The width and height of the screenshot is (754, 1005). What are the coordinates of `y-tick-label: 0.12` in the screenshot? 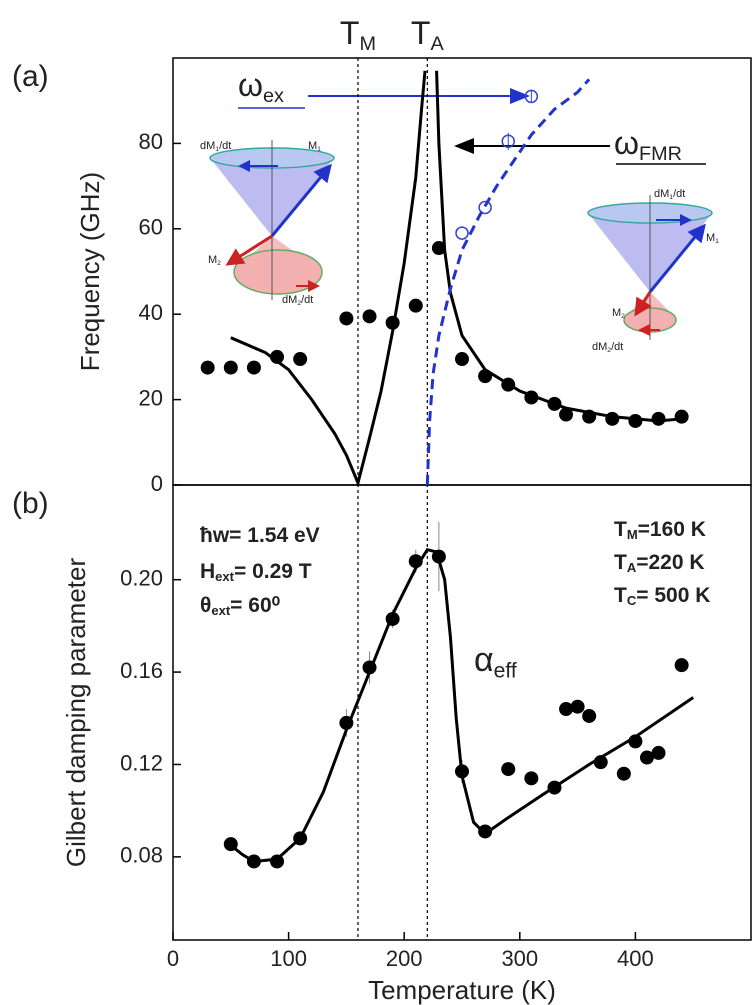 It's located at (141, 762).